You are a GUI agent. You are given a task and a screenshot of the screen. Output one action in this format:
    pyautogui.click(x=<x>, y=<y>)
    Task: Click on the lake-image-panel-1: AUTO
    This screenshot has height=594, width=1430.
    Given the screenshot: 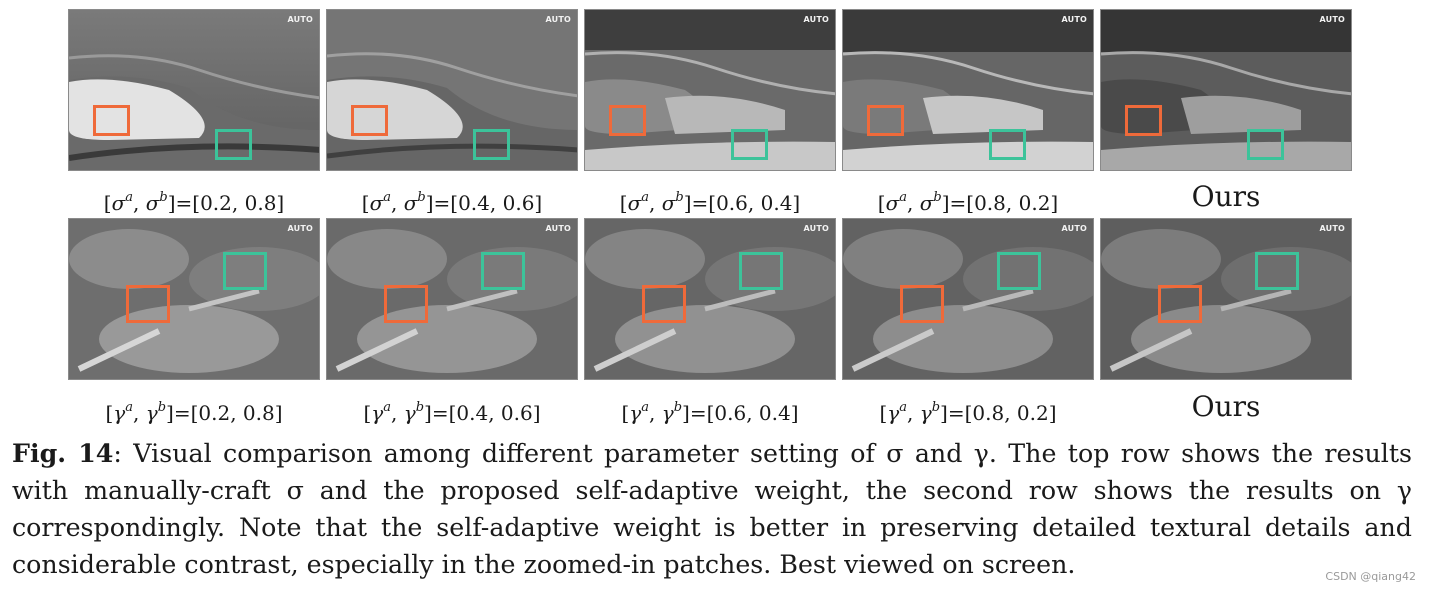 What is the action you would take?
    pyautogui.click(x=194, y=90)
    